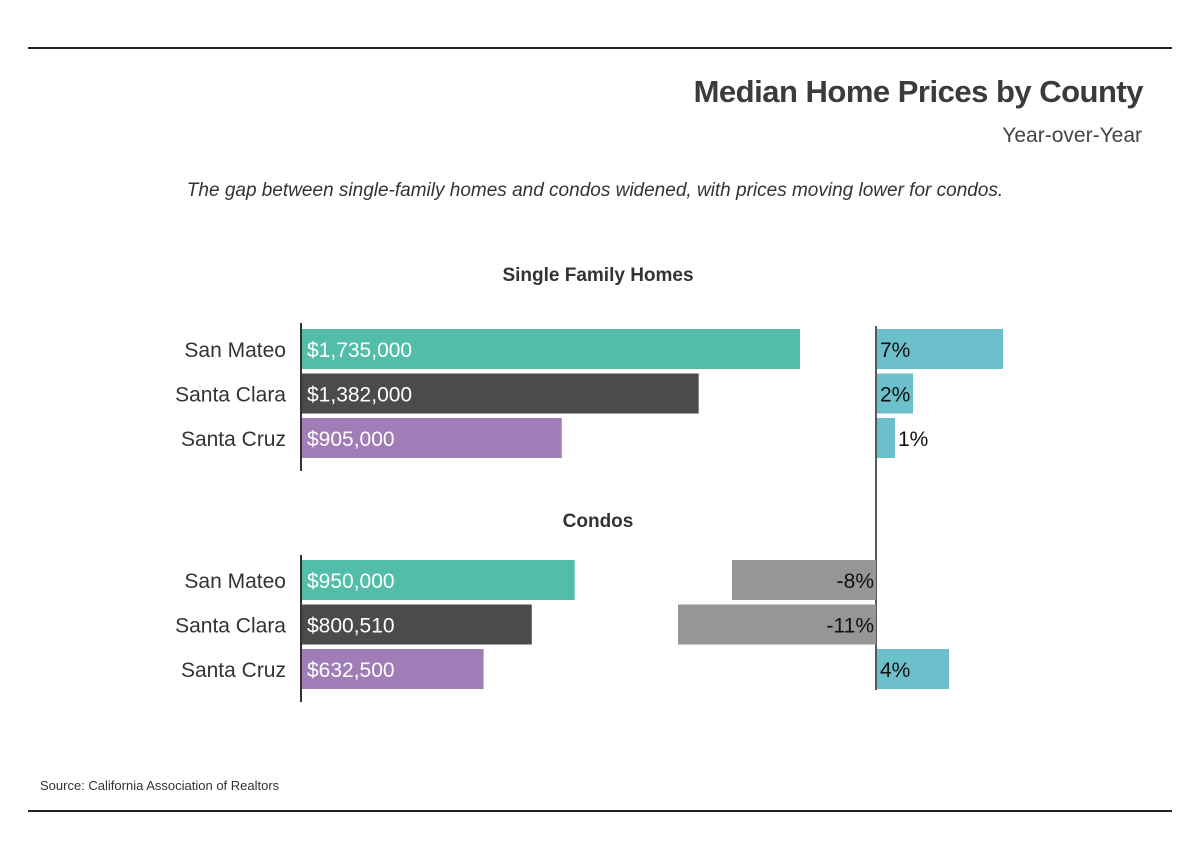 The height and width of the screenshot is (863, 1200). What do you see at coordinates (855, 581) in the screenshot?
I see `change-value-label: -8%` at bounding box center [855, 581].